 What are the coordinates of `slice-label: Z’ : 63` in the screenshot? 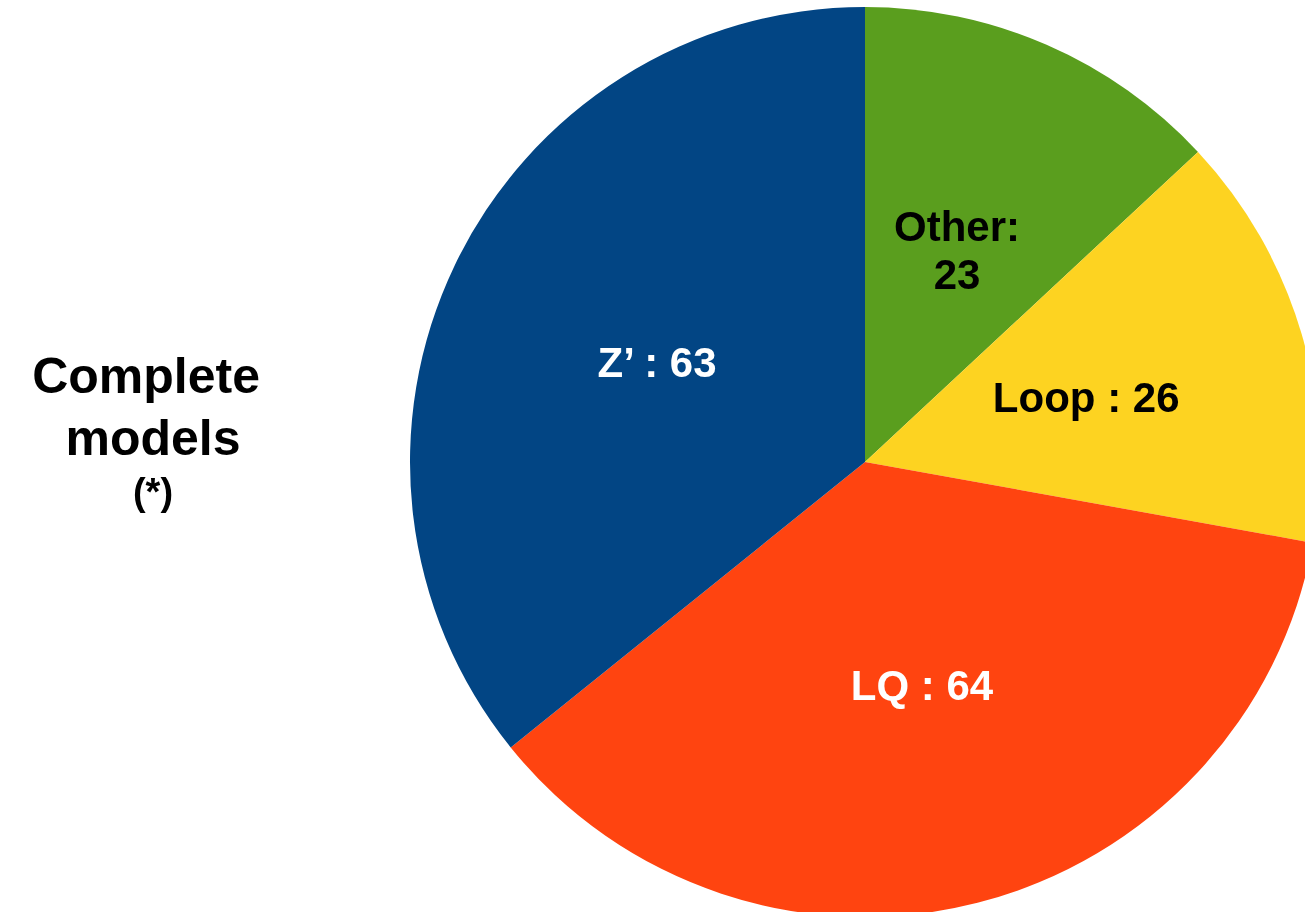 It's located at (657, 363).